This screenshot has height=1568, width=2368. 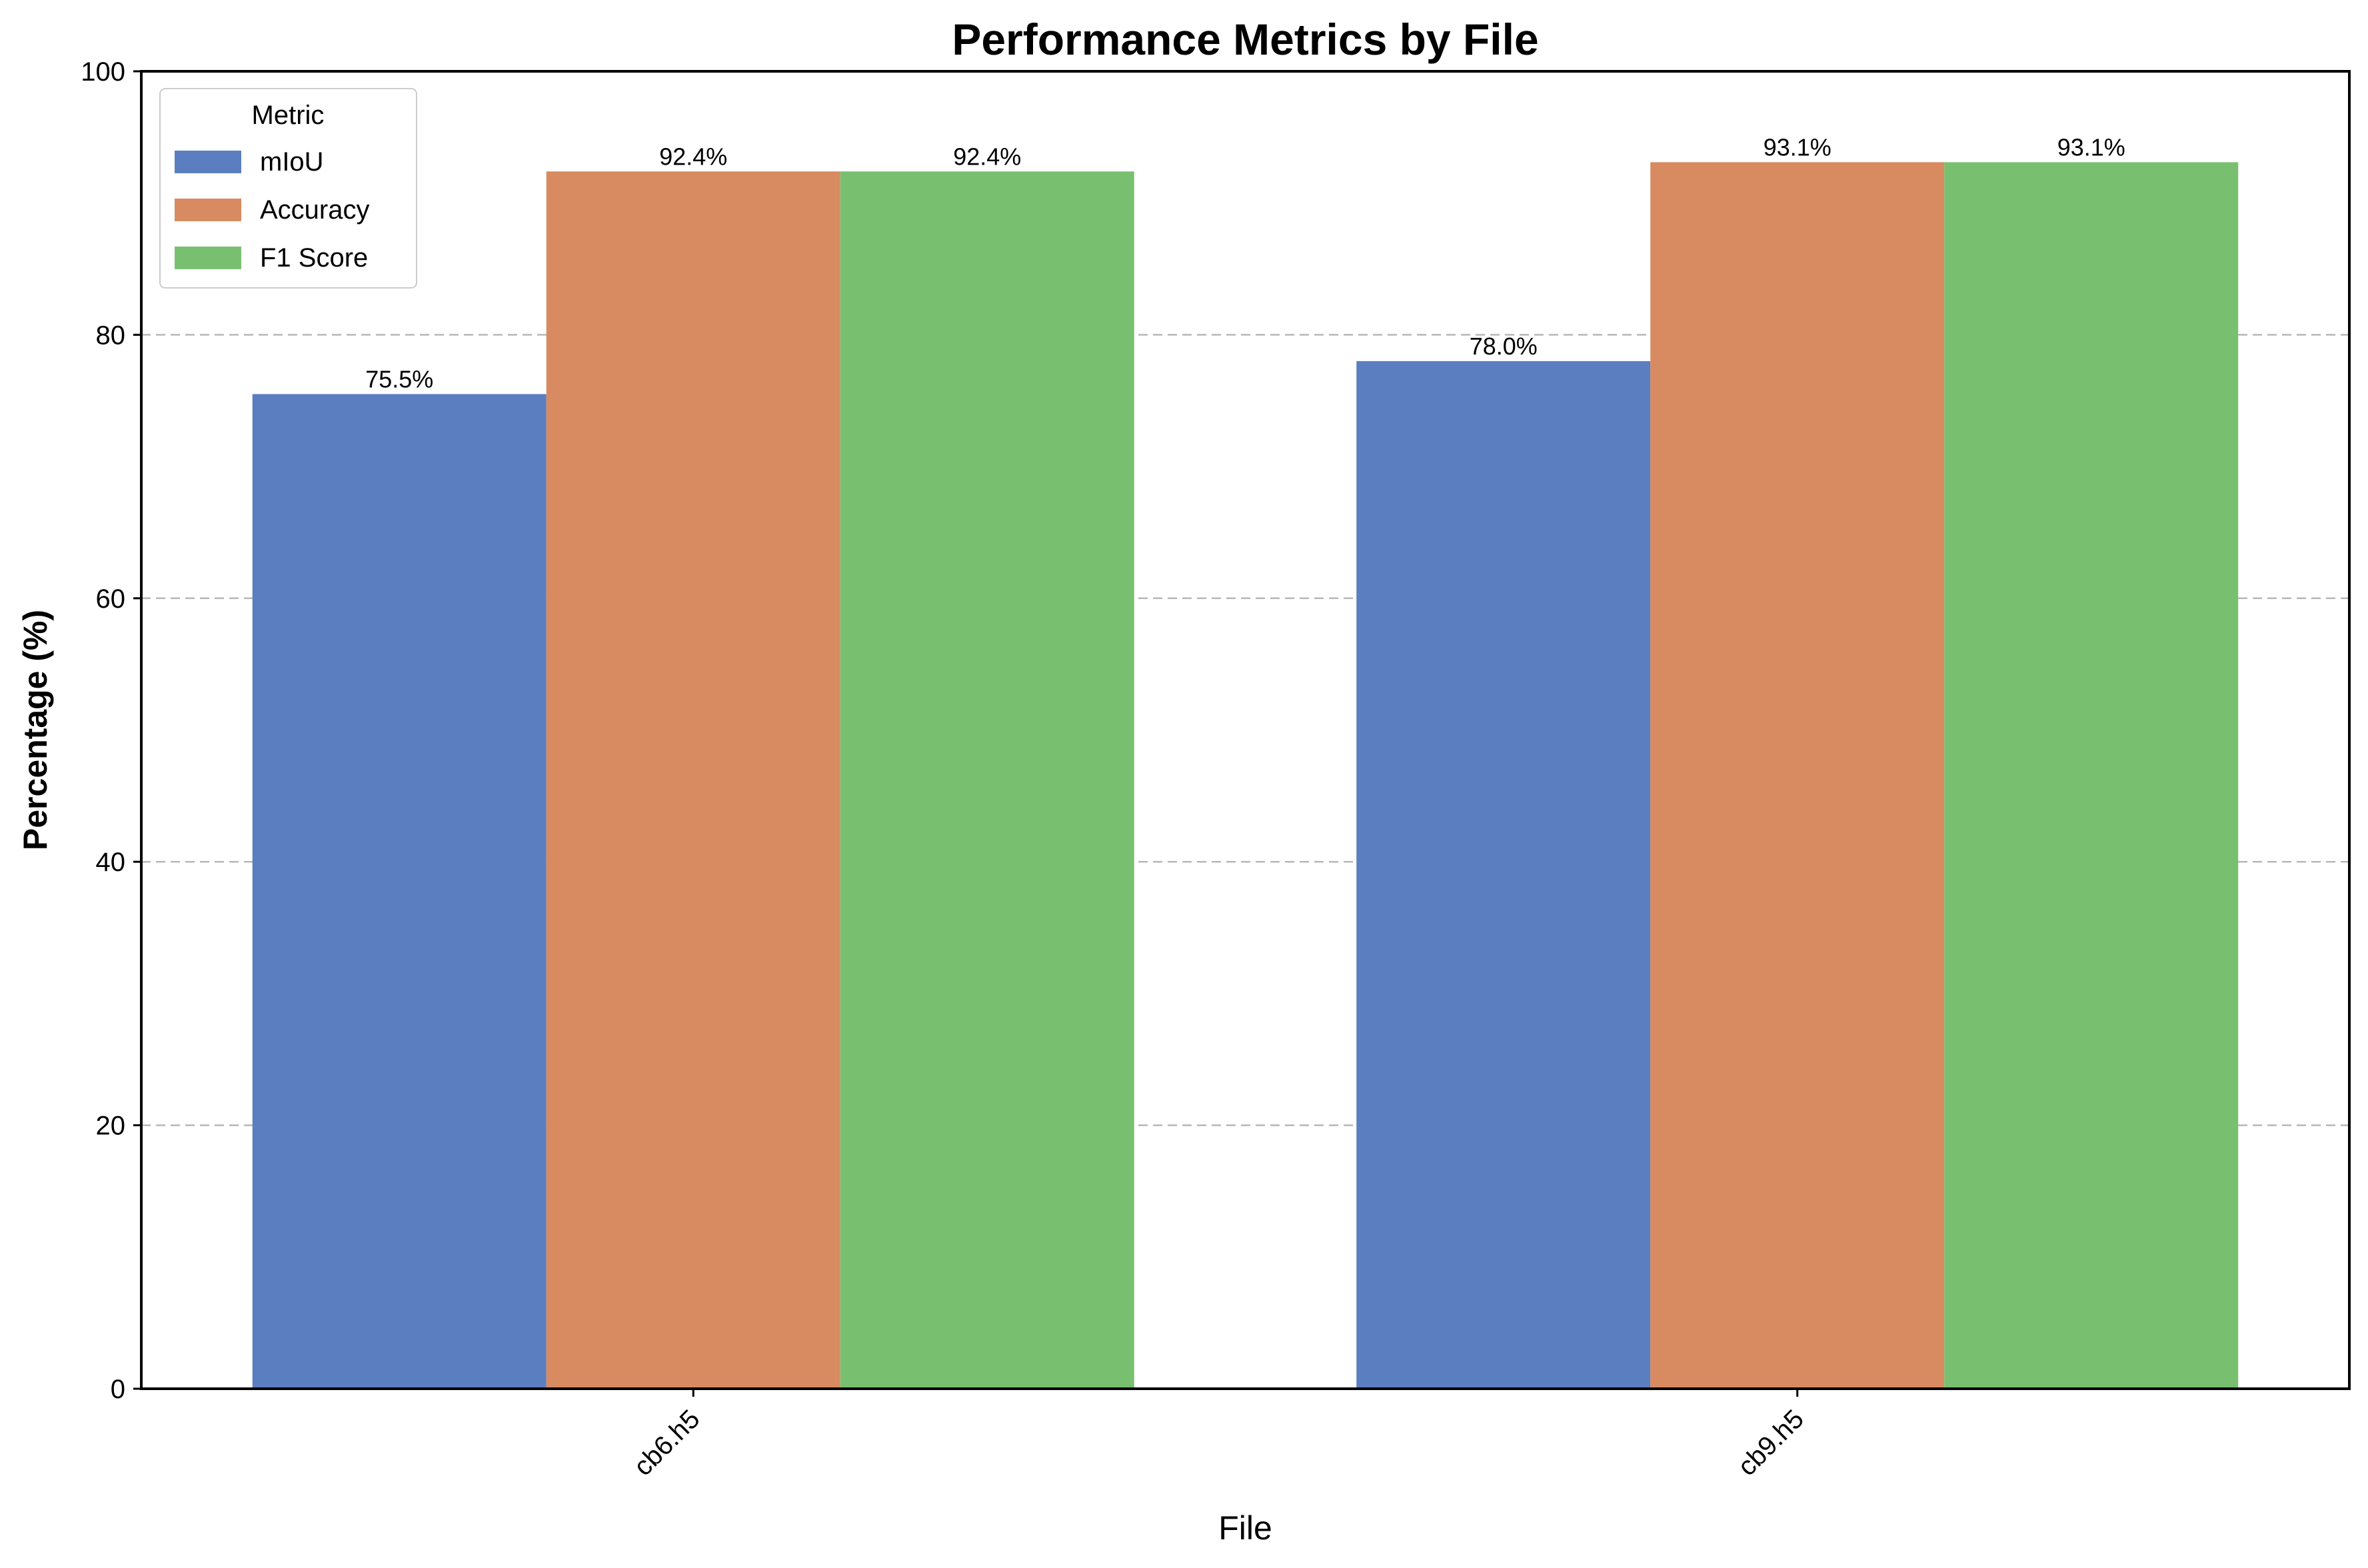 I want to click on legend-label: Accuracy, so click(x=315, y=210).